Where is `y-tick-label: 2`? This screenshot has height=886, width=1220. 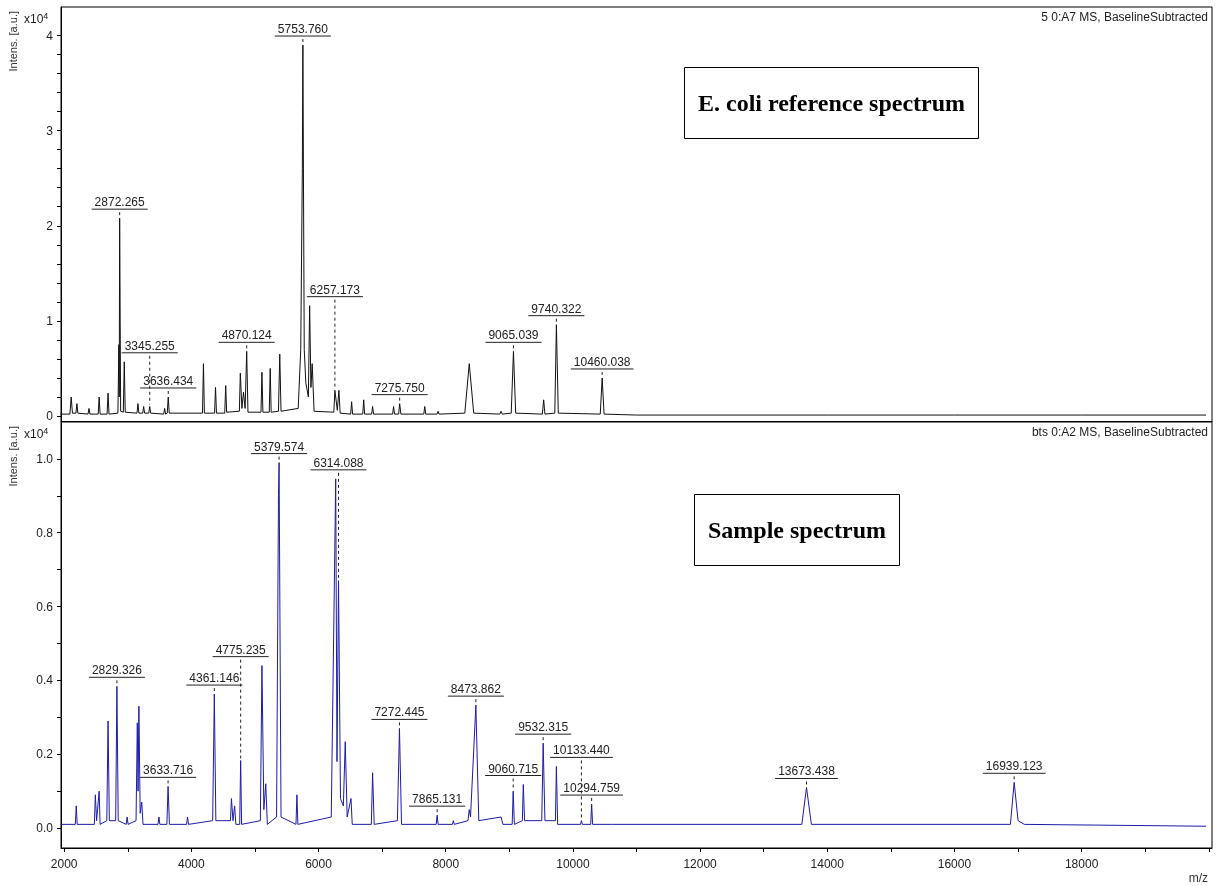 y-tick-label: 2 is located at coordinates (50, 225).